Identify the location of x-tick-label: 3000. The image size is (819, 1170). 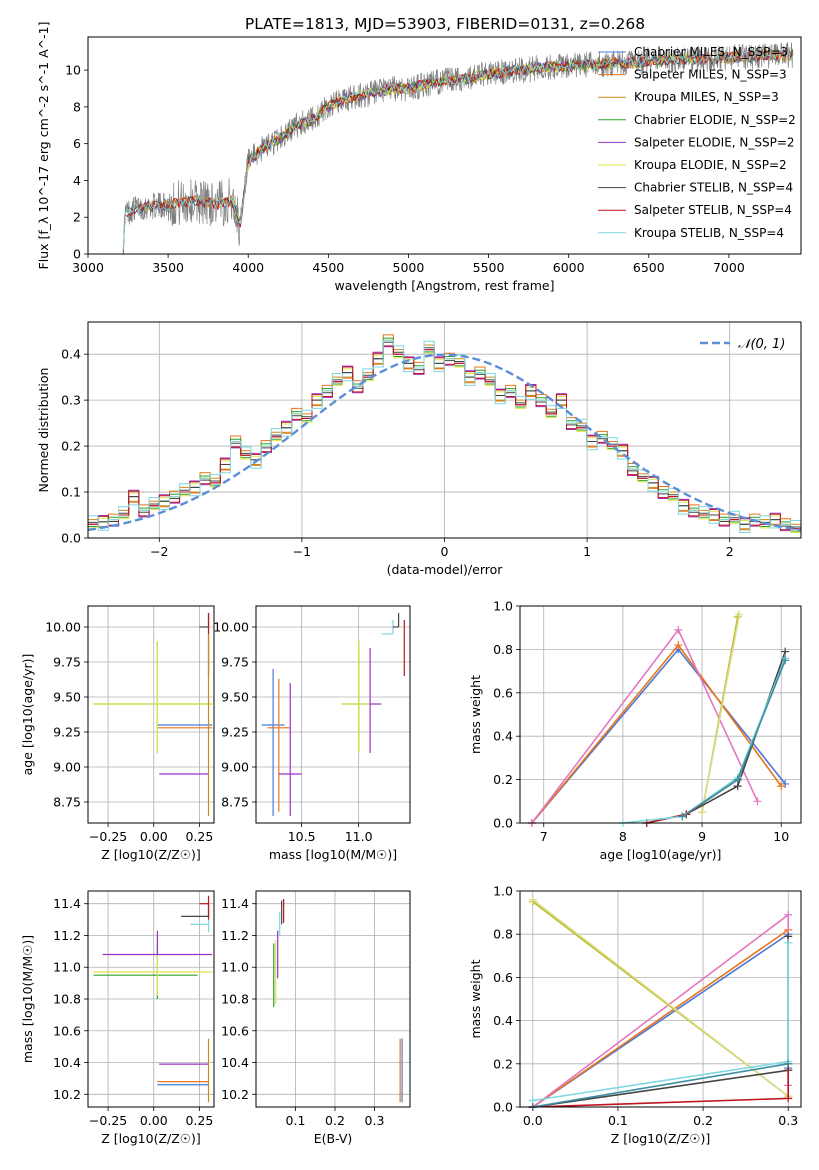
(88, 267).